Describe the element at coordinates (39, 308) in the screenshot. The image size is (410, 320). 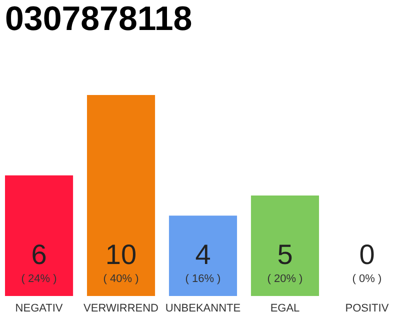
I see `x-tick-label: NEGATIV` at that location.